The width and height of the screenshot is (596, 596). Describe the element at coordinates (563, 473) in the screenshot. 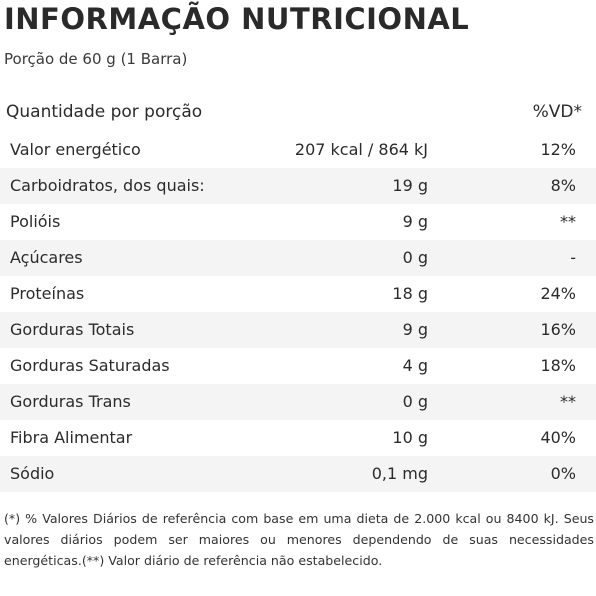

I see `nutrient-vd: 0%` at that location.